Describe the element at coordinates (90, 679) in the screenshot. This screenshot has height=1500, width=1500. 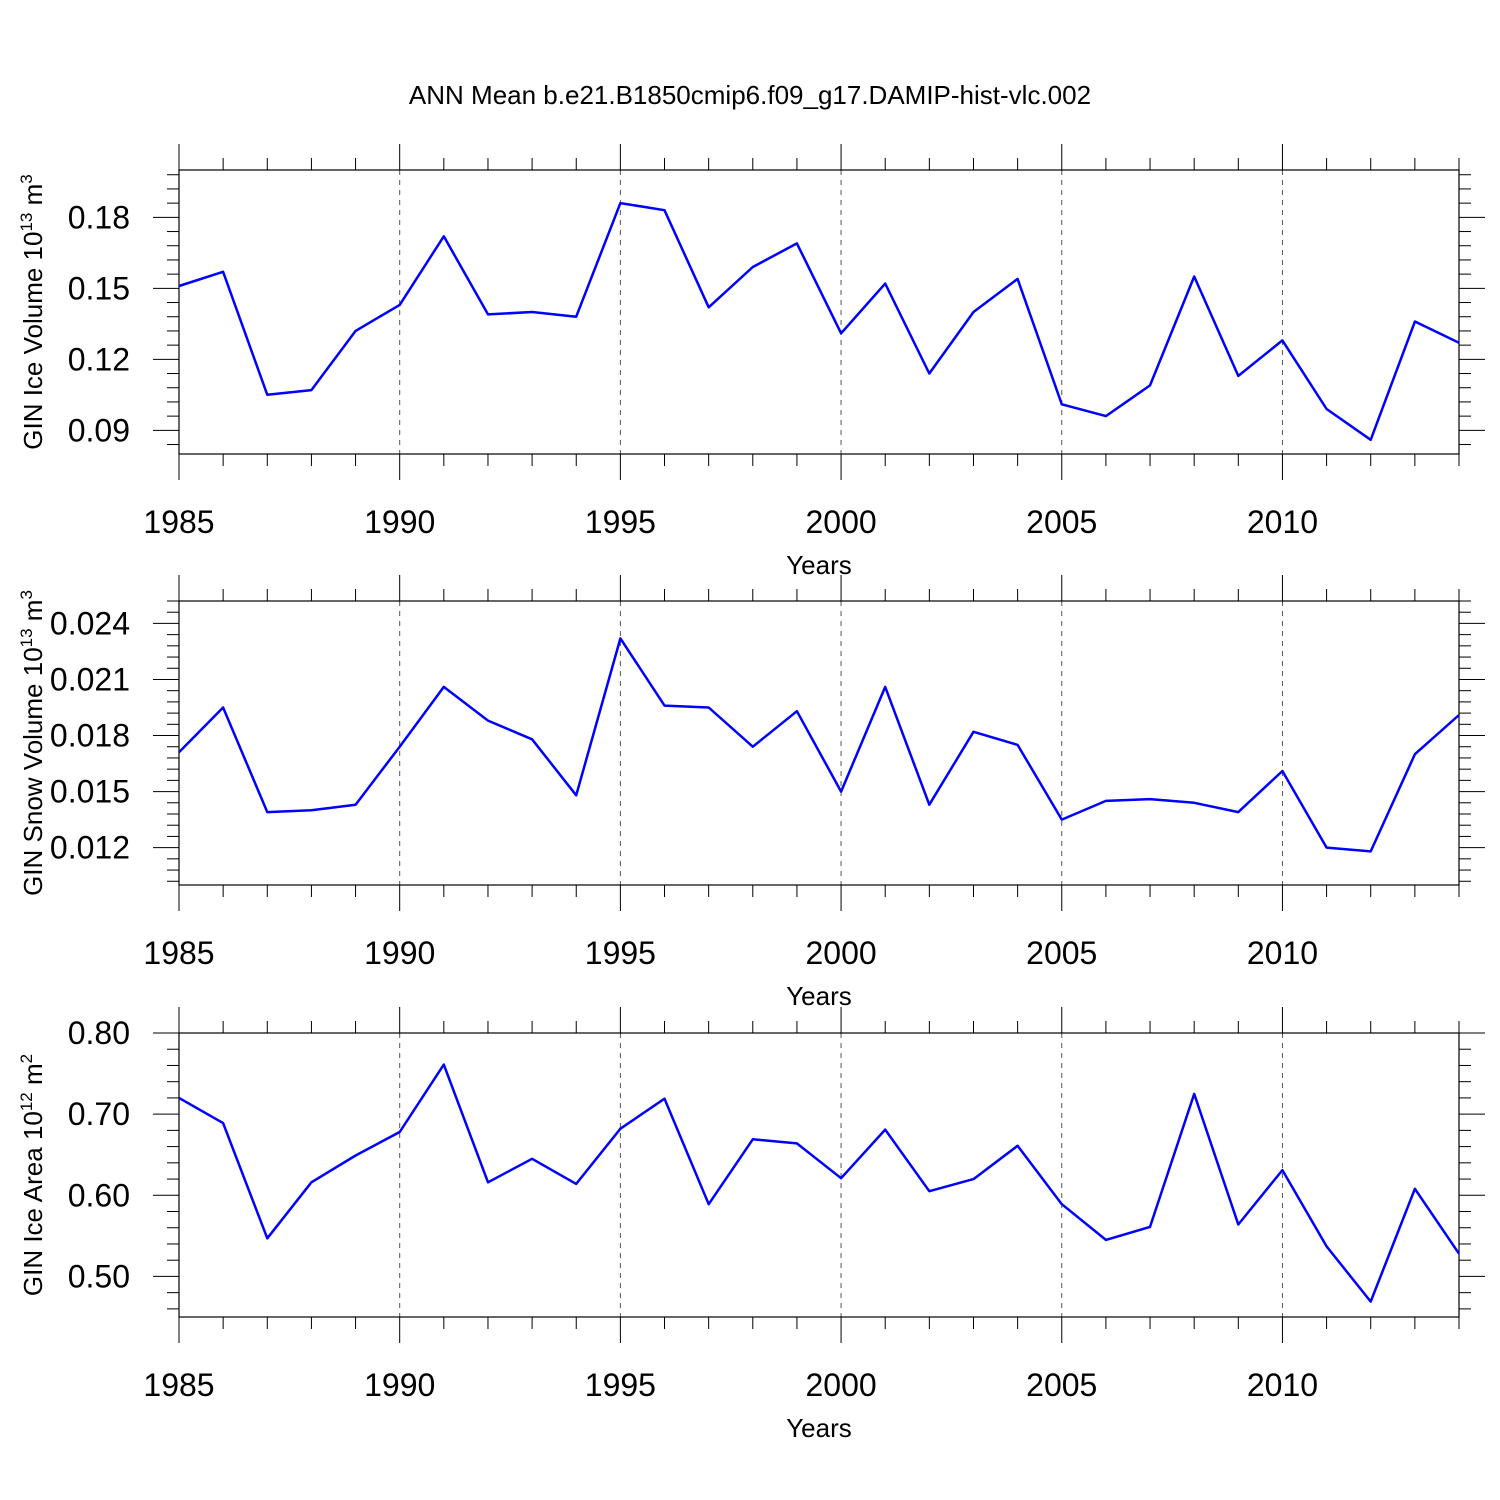
I see `y-tick-label: 0.021` at that location.